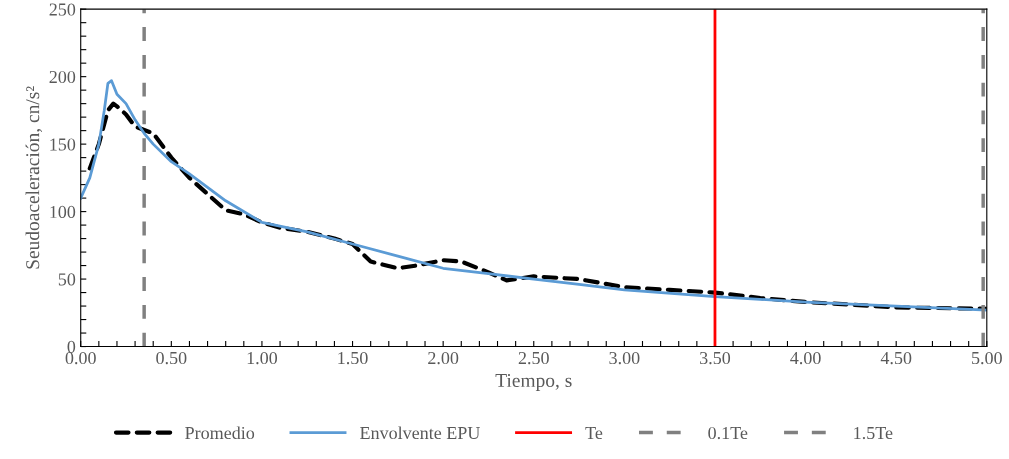  What do you see at coordinates (171, 358) in the screenshot?
I see `x-tick-label: 0.50` at bounding box center [171, 358].